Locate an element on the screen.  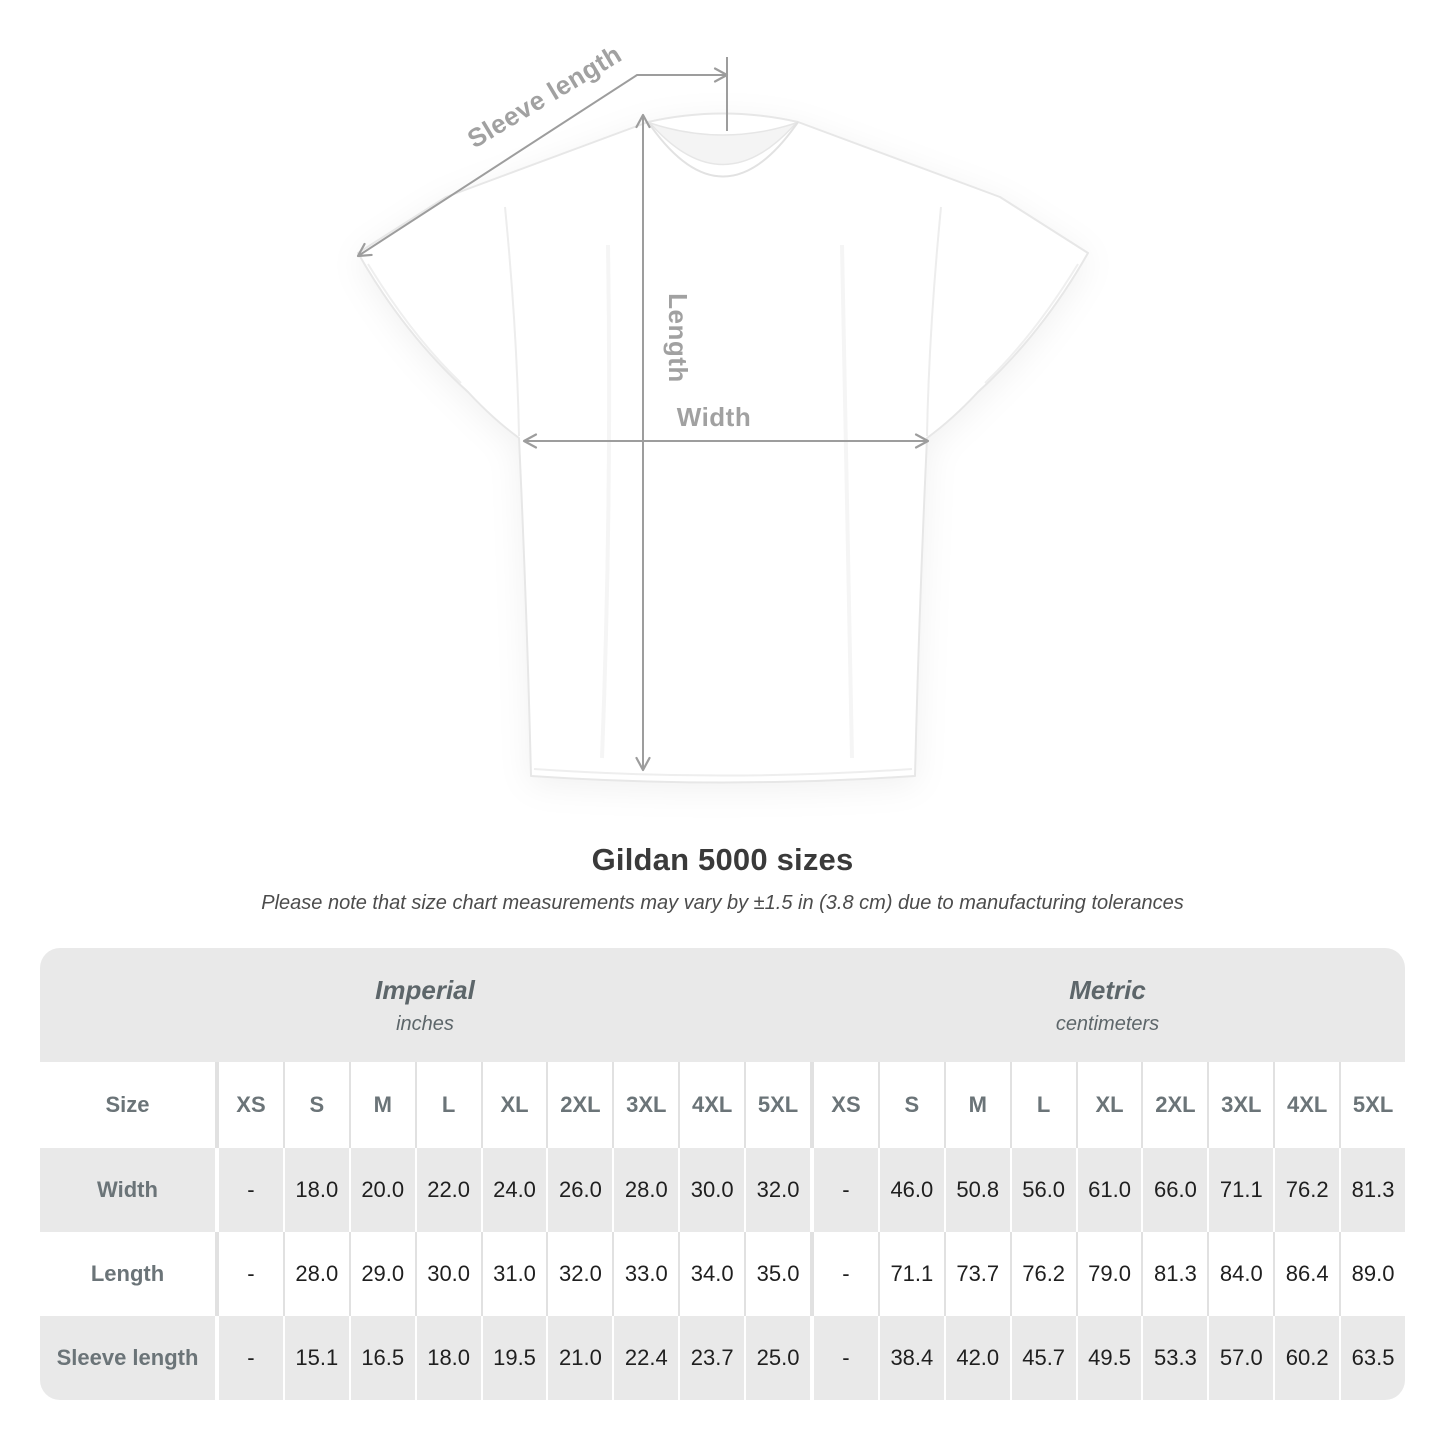
table-cell: 66.0 is located at coordinates (1174, 1190).